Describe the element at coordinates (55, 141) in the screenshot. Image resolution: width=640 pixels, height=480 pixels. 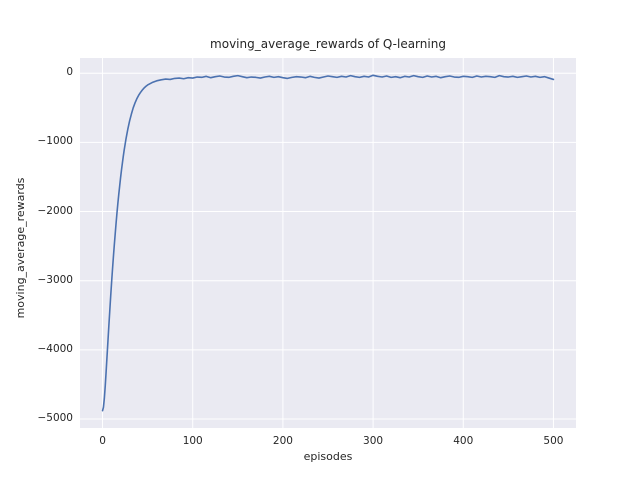
I see `y-tick-label: −1000` at that location.